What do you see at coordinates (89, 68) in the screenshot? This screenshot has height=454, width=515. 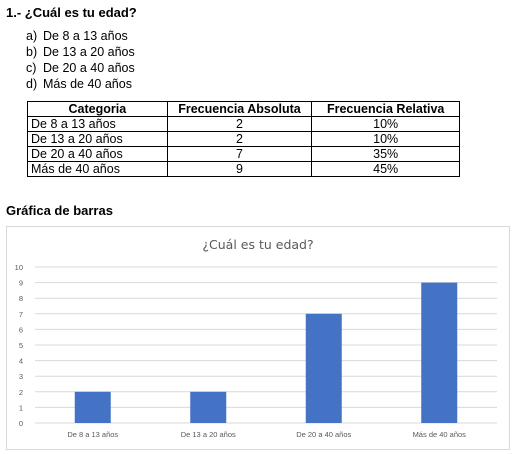 I see `option-text: De 20 a 40 años` at bounding box center [89, 68].